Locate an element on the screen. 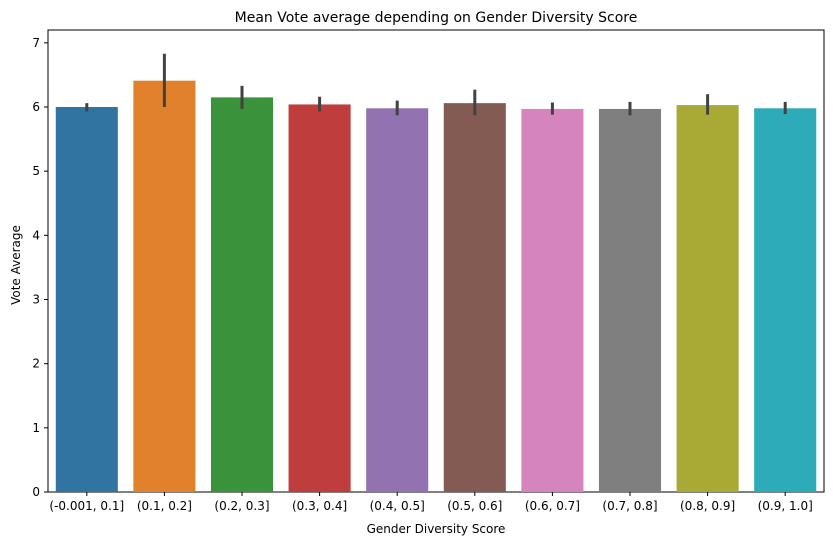 This screenshot has height=545, width=833. x-tick-label: (0.9, 1.0] is located at coordinates (785, 506).